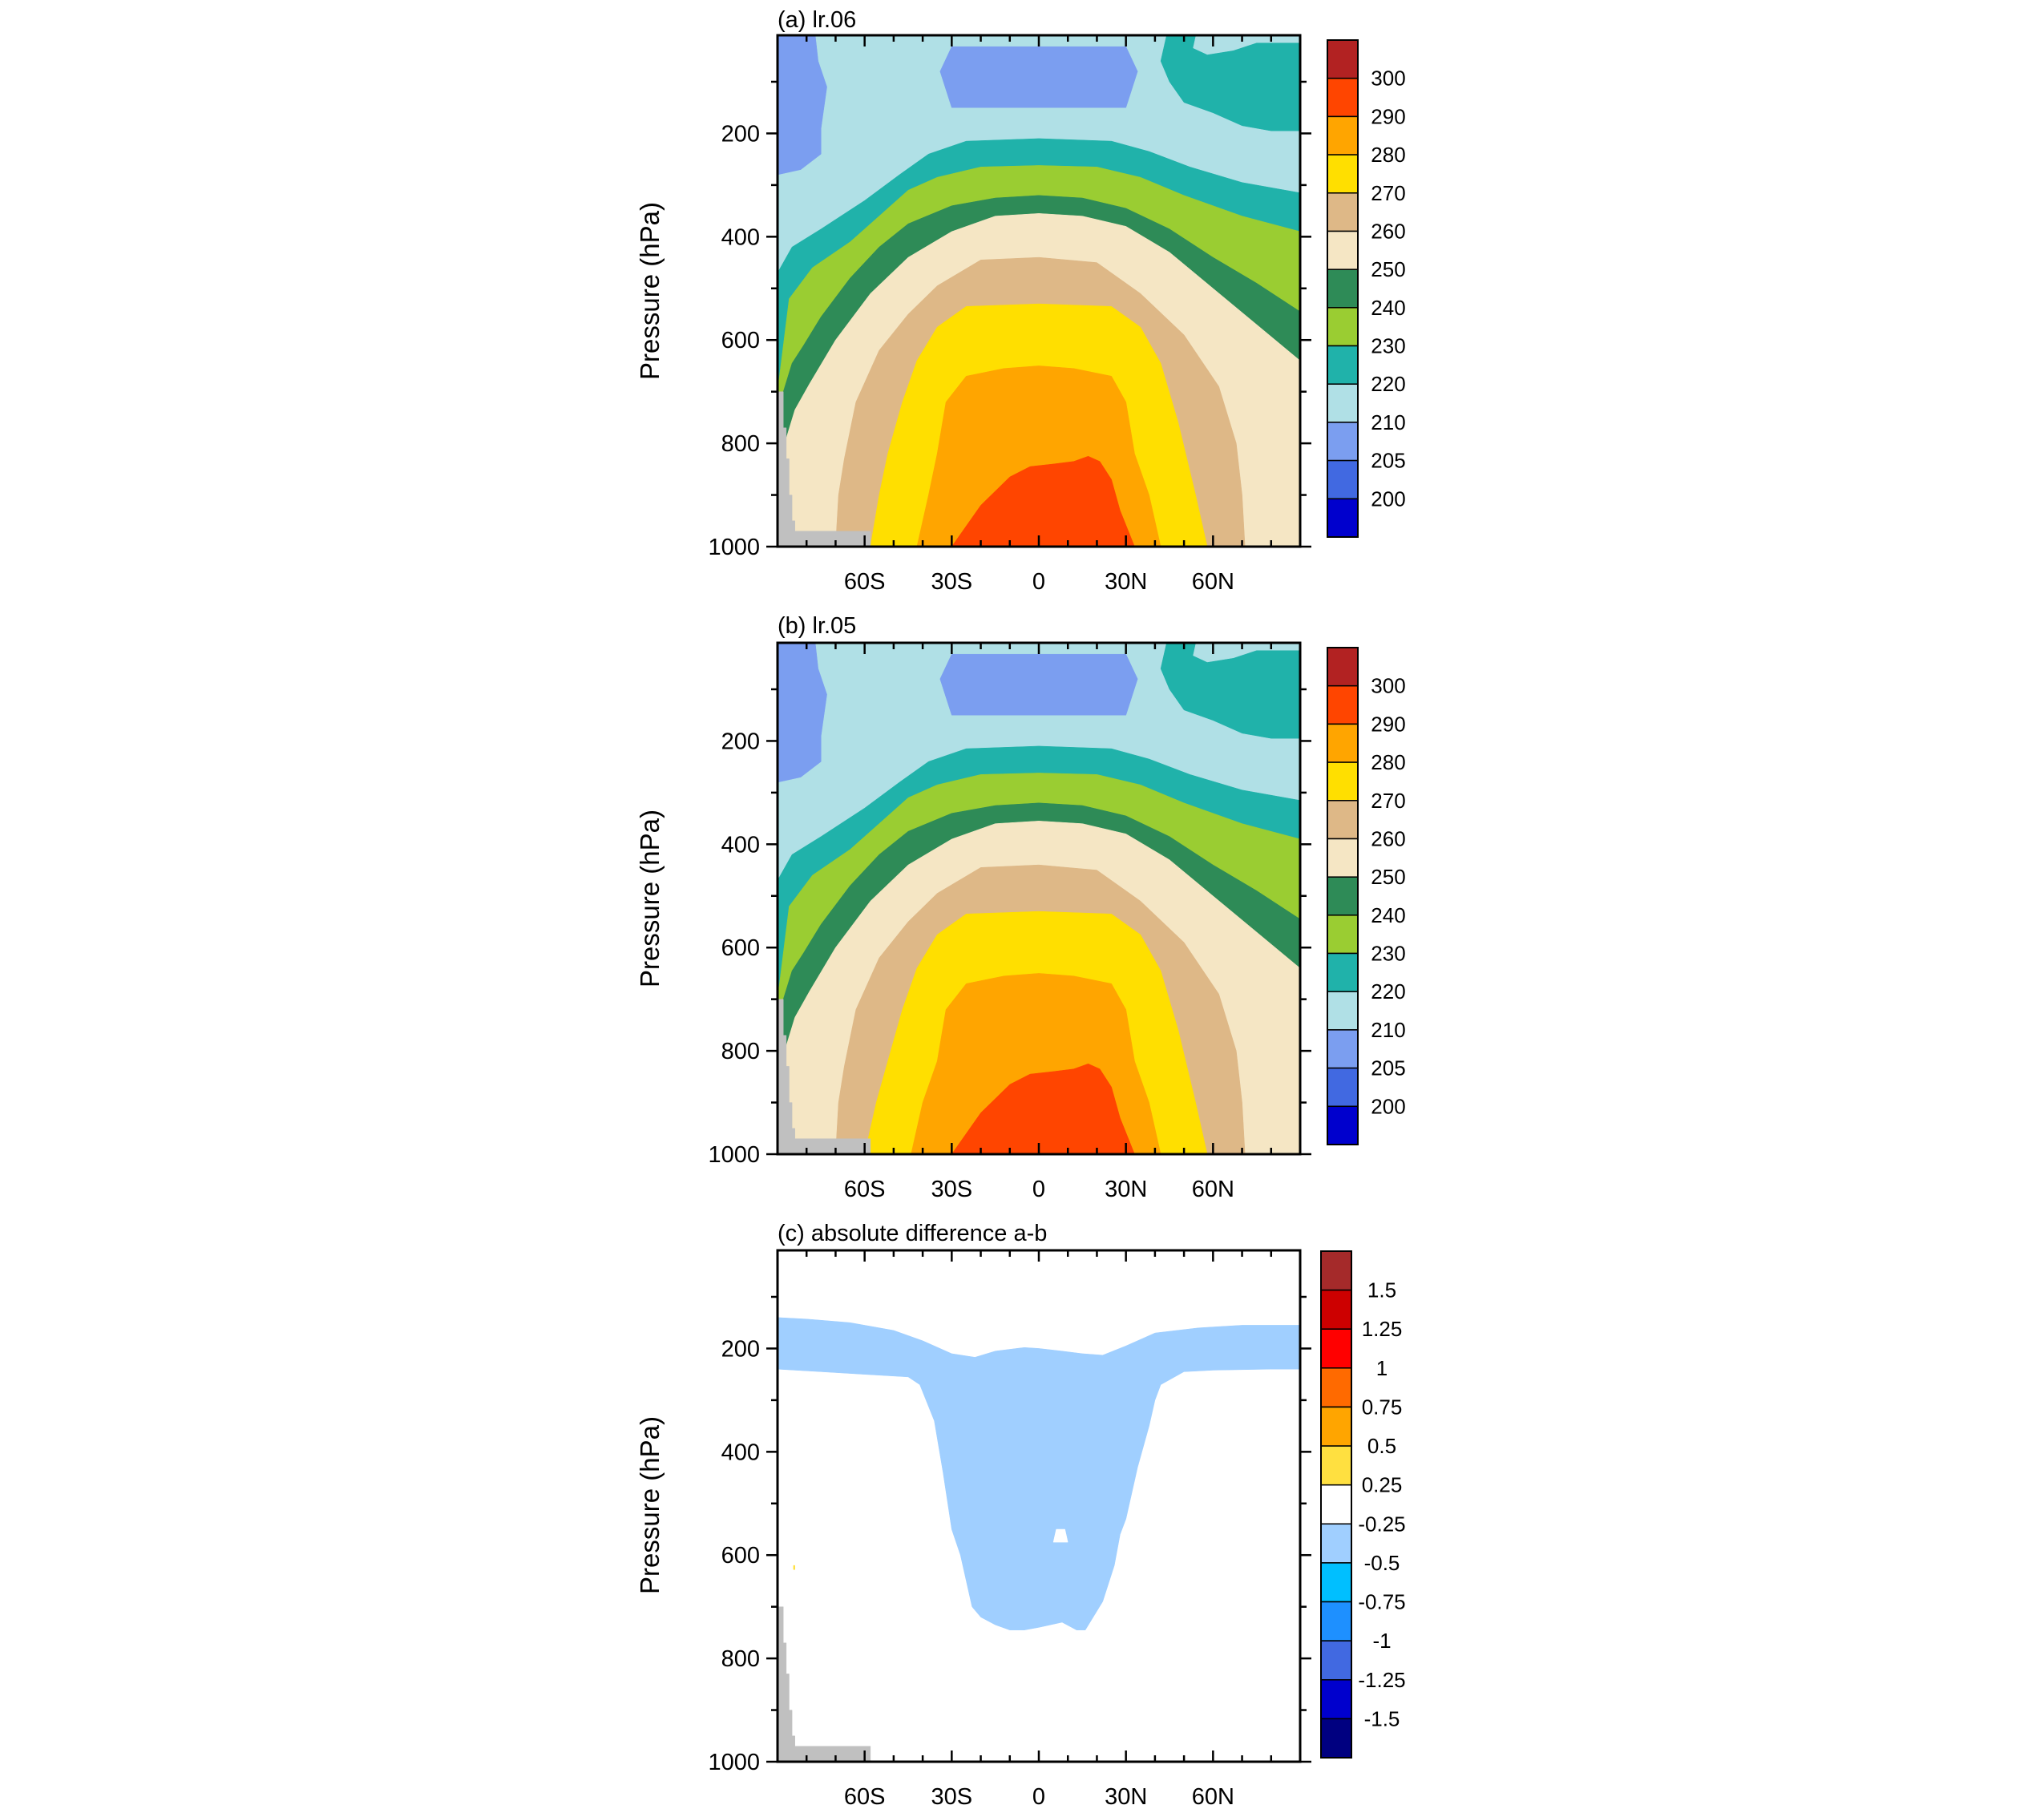  I want to click on contour-fills-b, so click(1039, 898).